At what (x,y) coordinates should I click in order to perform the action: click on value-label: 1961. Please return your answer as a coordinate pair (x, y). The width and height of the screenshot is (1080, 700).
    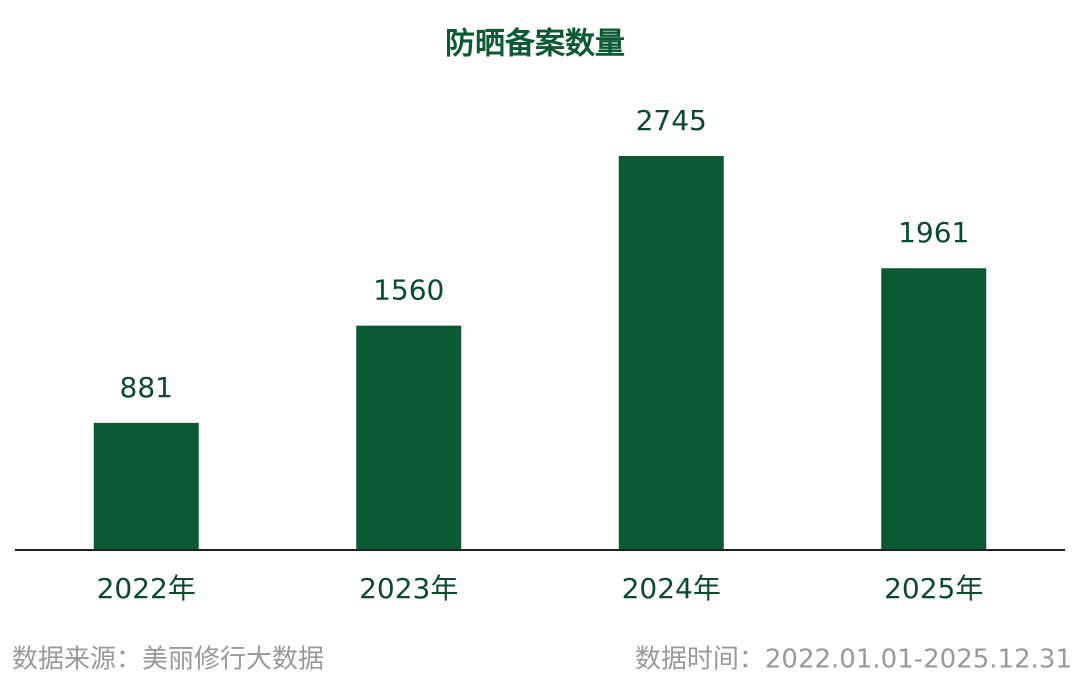
    Looking at the image, I should click on (933, 232).